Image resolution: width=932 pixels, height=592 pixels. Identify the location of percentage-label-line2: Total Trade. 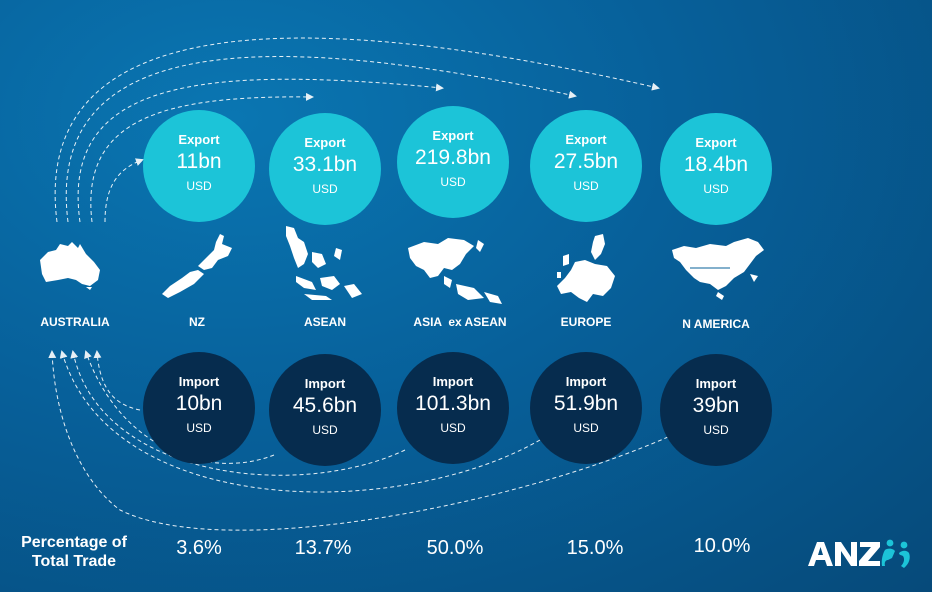
(74, 561).